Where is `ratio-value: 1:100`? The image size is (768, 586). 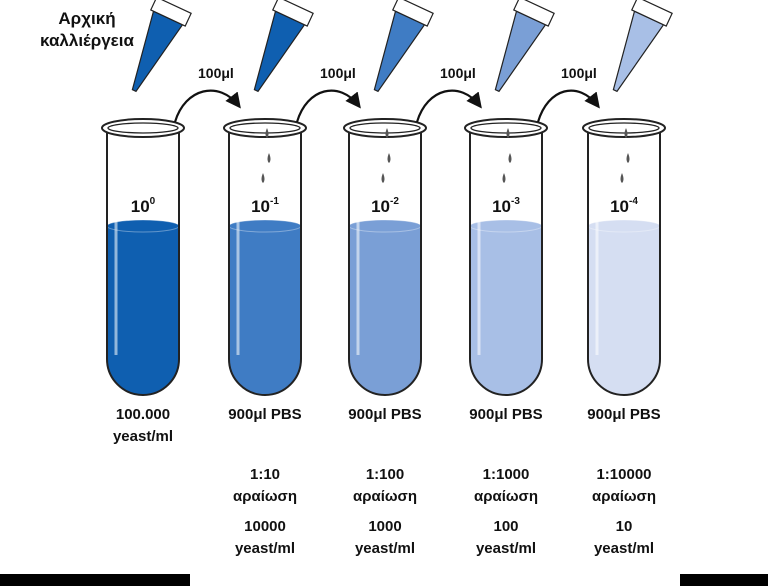 ratio-value: 1:100 is located at coordinates (385, 474).